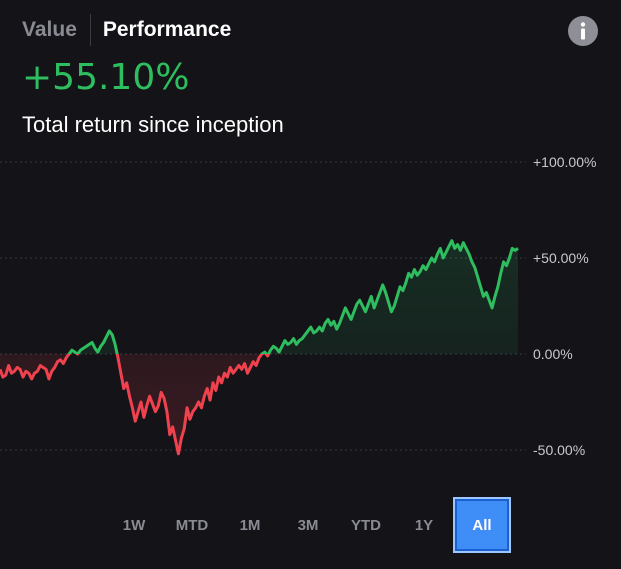 Image resolution: width=621 pixels, height=569 pixels. I want to click on view-tabs: Value Performance, so click(126, 30).